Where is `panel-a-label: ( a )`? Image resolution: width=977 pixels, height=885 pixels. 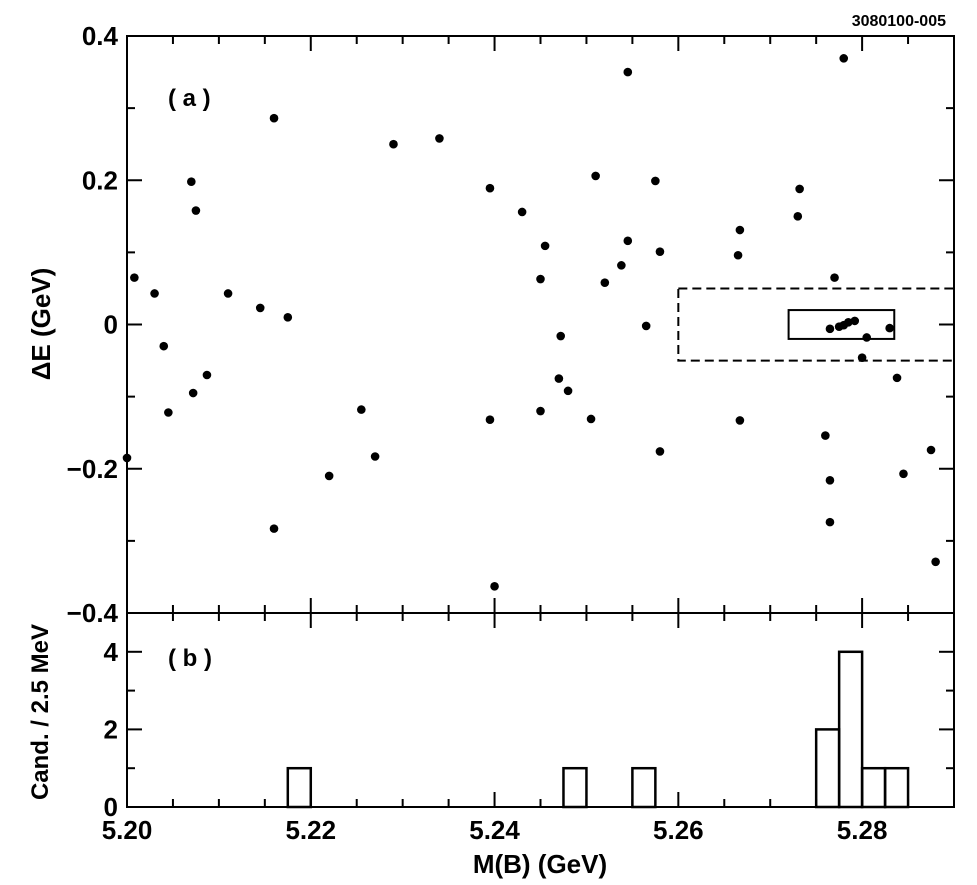
panel-a-label: ( a ) is located at coordinates (189, 98).